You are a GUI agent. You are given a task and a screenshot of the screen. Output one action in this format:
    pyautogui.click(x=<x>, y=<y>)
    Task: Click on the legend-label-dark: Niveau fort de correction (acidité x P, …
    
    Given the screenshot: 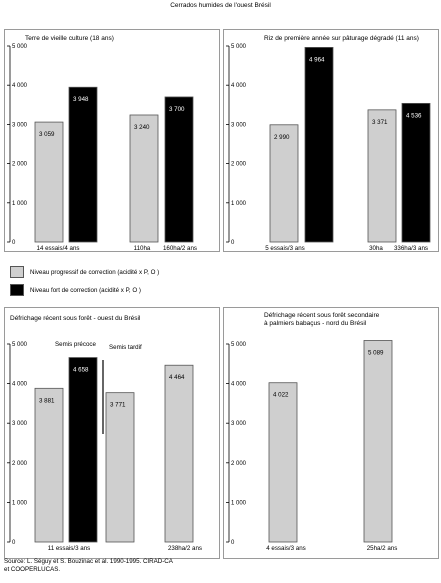 What is the action you would take?
    pyautogui.click(x=85, y=290)
    